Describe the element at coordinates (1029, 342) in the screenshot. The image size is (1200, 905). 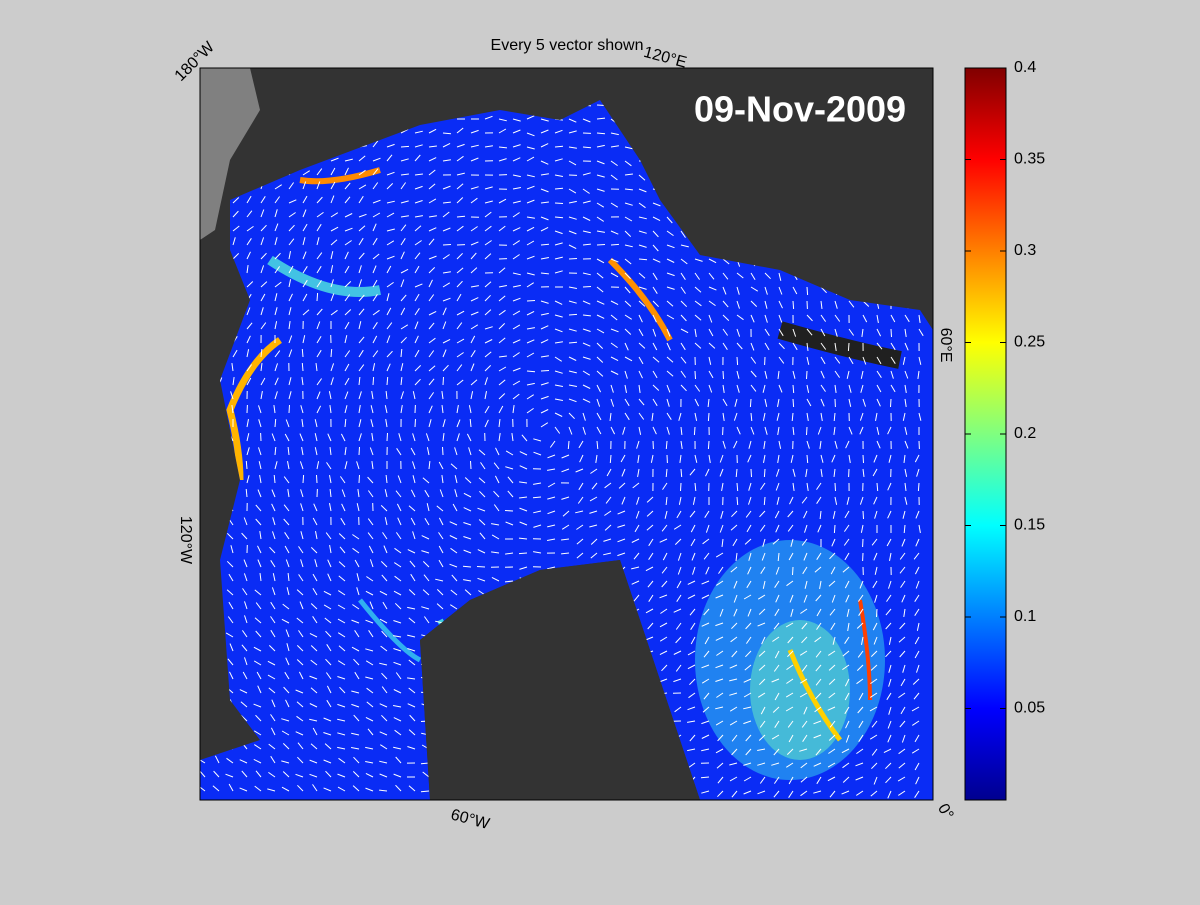
I see `tick-label: 0.25` at that location.